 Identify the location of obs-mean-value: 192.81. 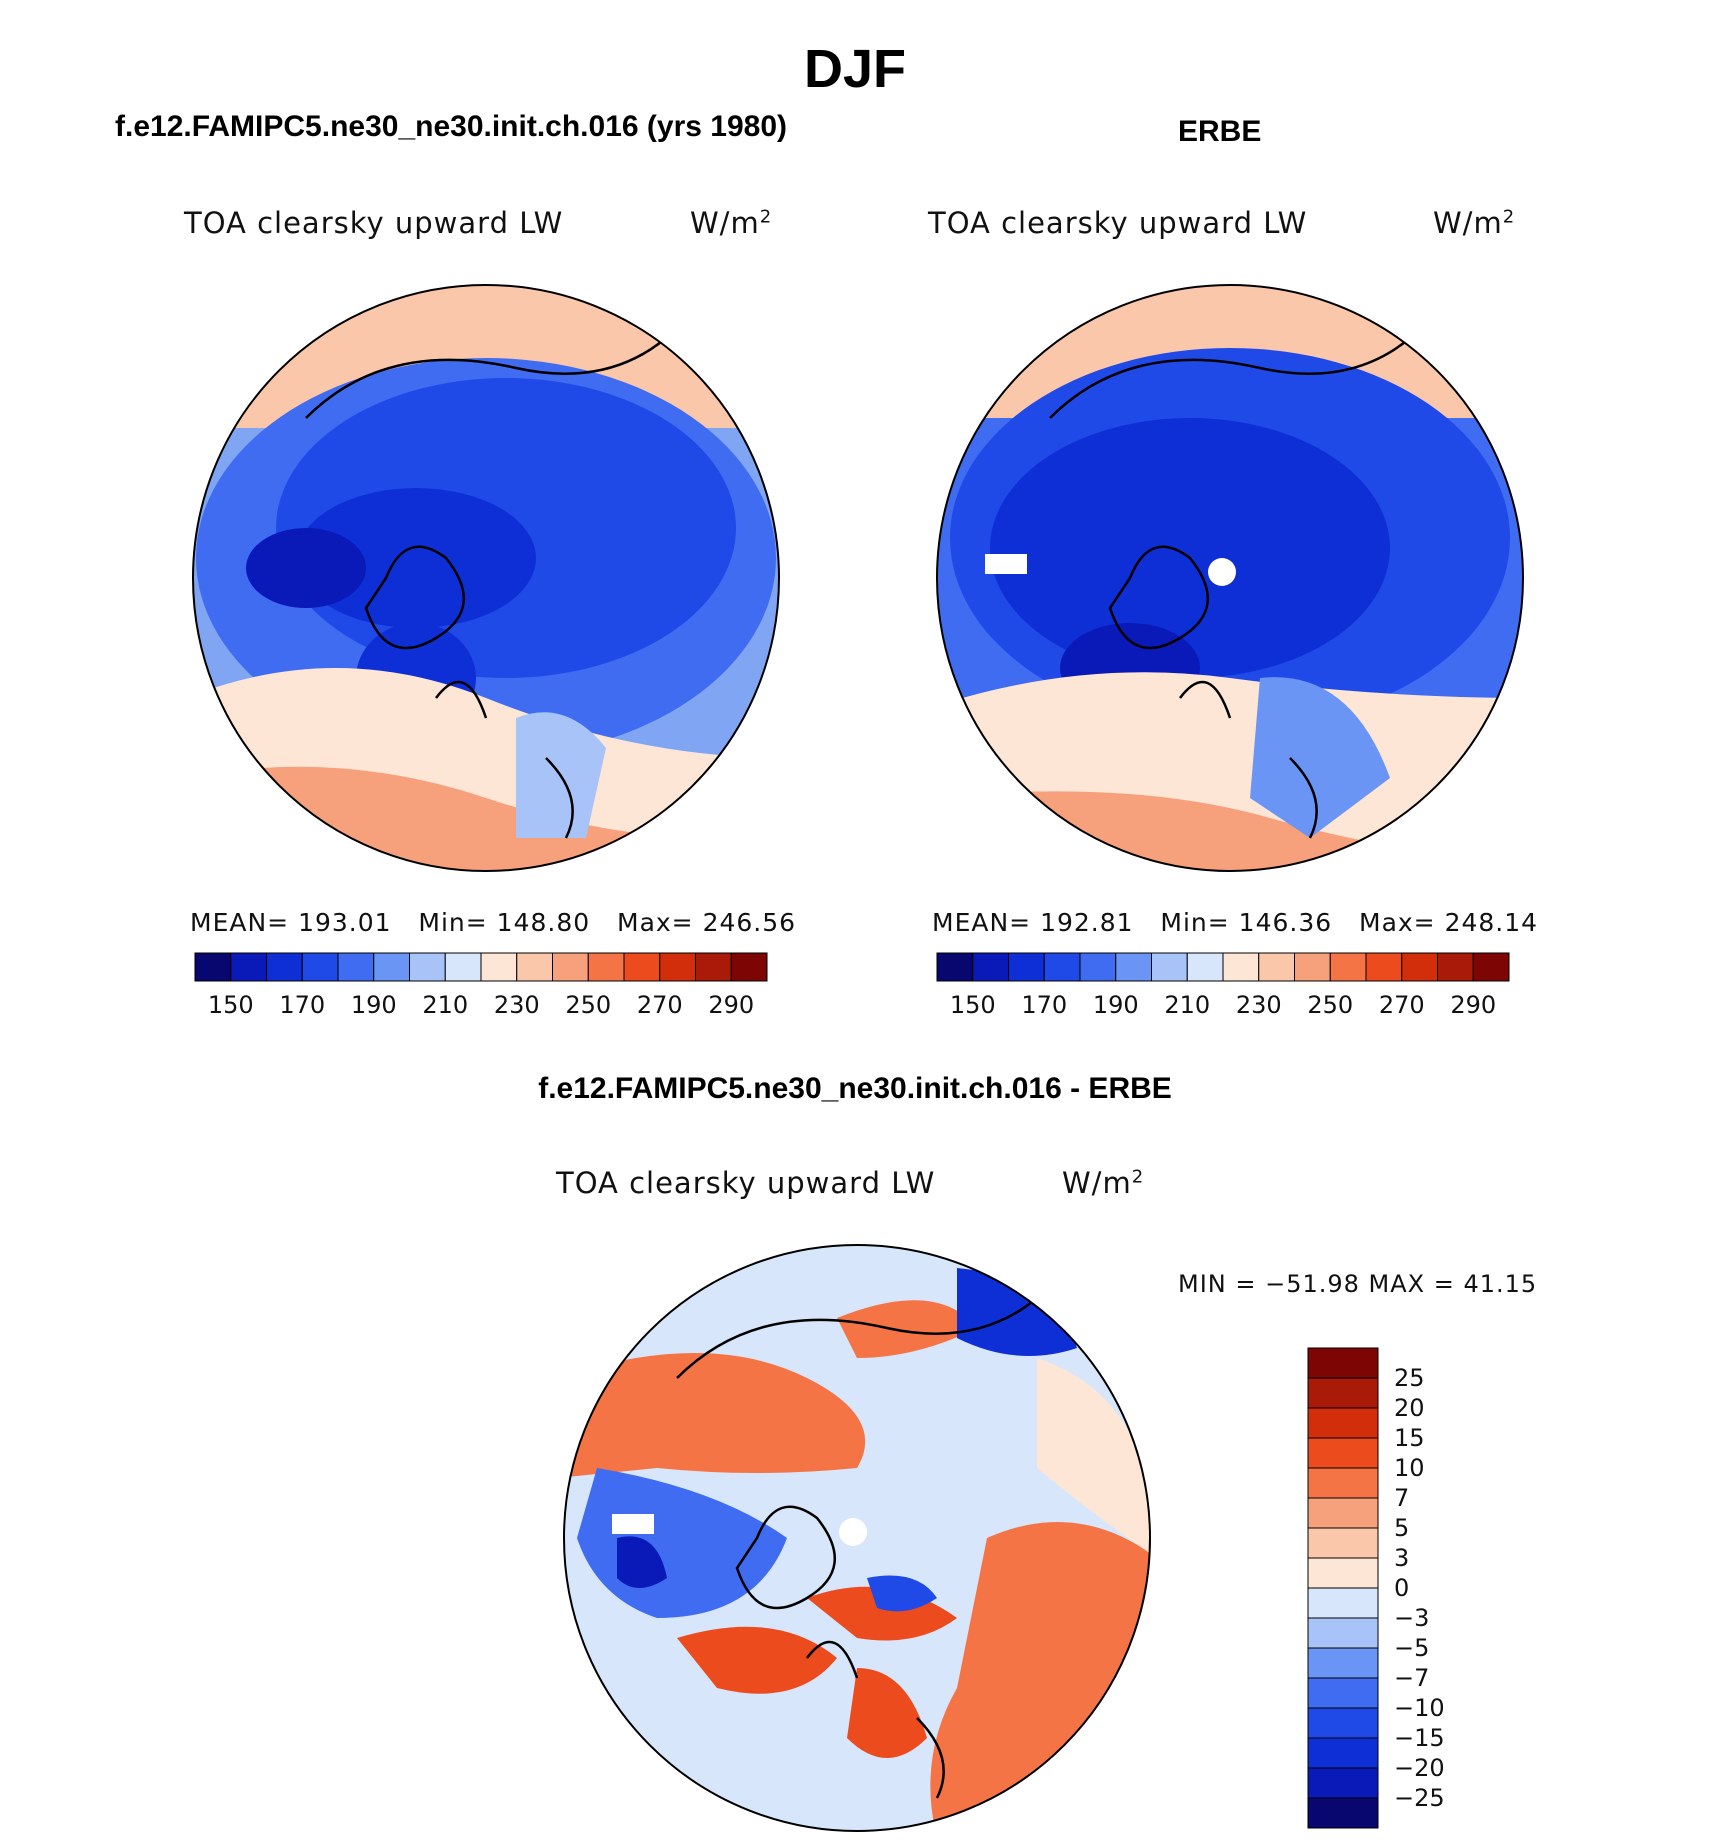
(1087, 922).